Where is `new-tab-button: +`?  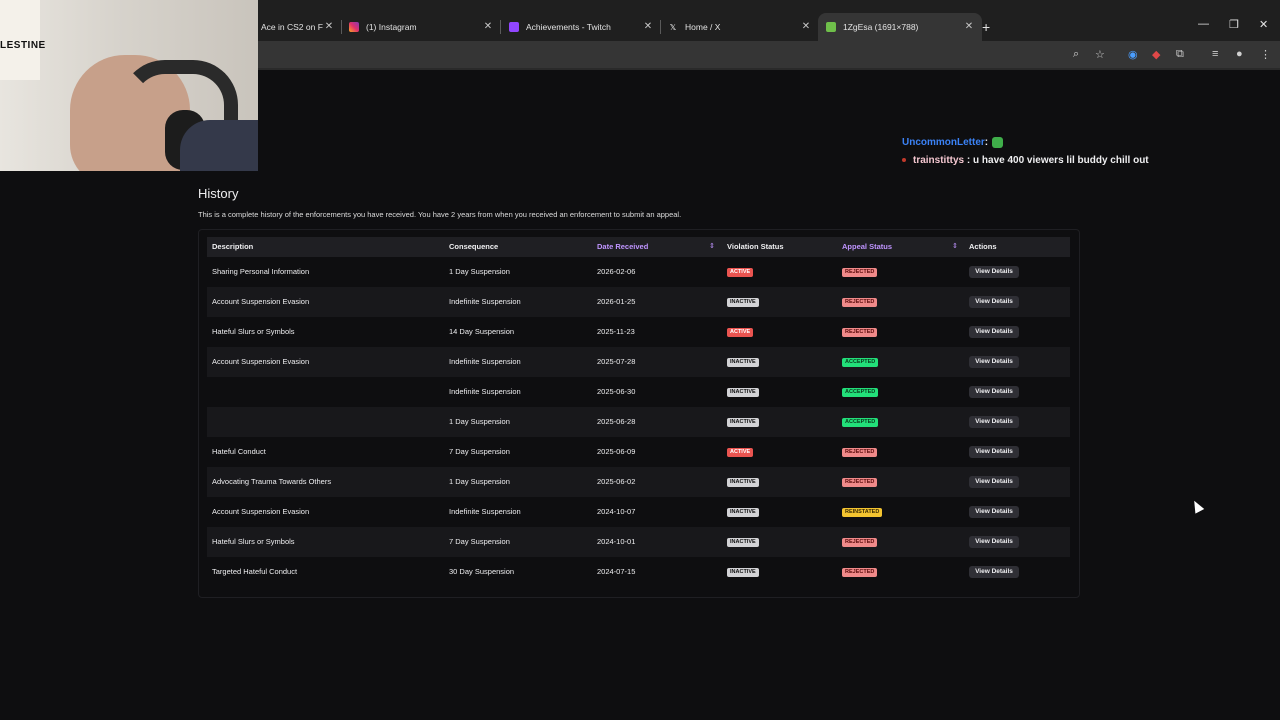
new-tab-button: + is located at coordinates (986, 27).